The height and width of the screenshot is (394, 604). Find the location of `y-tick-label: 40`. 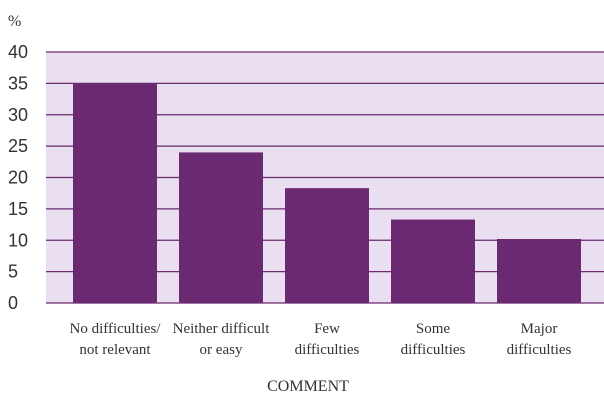

y-tick-label: 40 is located at coordinates (18, 52).